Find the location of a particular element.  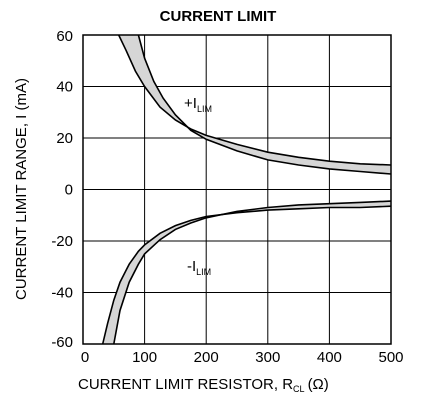

x-axis-label: CURRENT LIMIT RESISTOR, RCL (Ω) is located at coordinates (203, 385).